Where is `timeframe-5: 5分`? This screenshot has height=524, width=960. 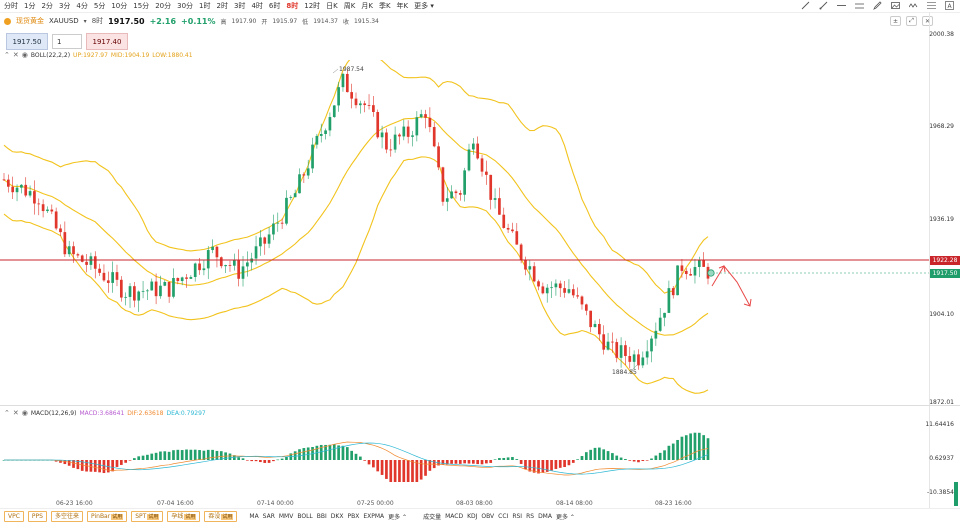 timeframe-5: 5分 is located at coordinates (99, 6).